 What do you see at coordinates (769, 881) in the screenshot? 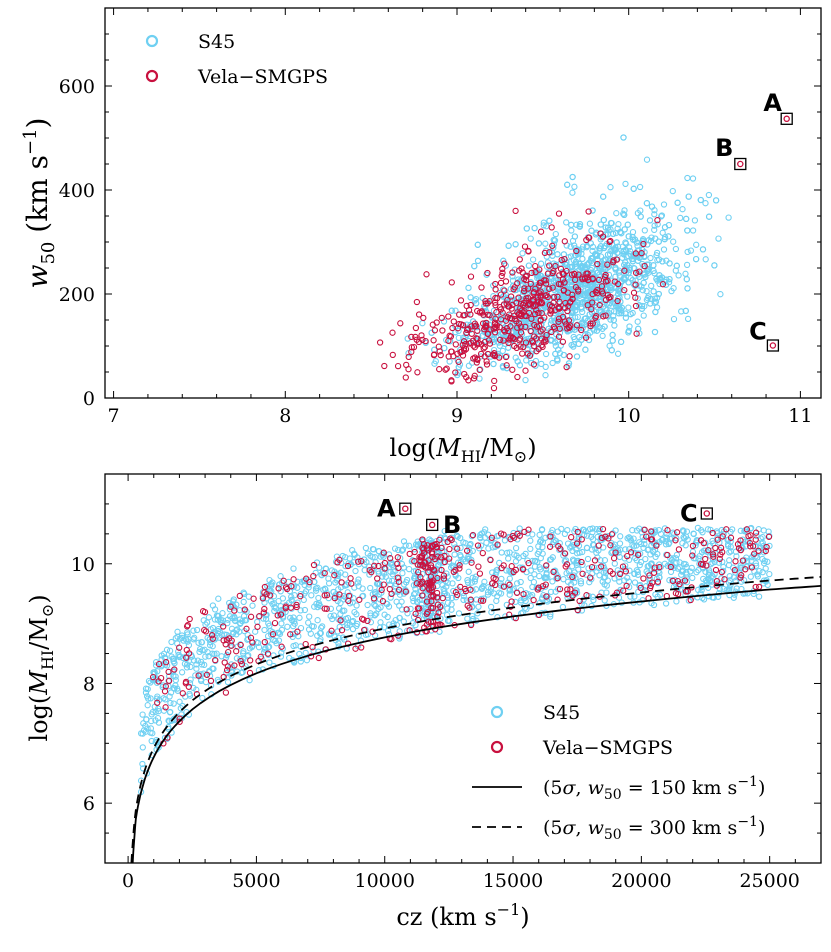
I see `x-tick-label: 25000` at bounding box center [769, 881].